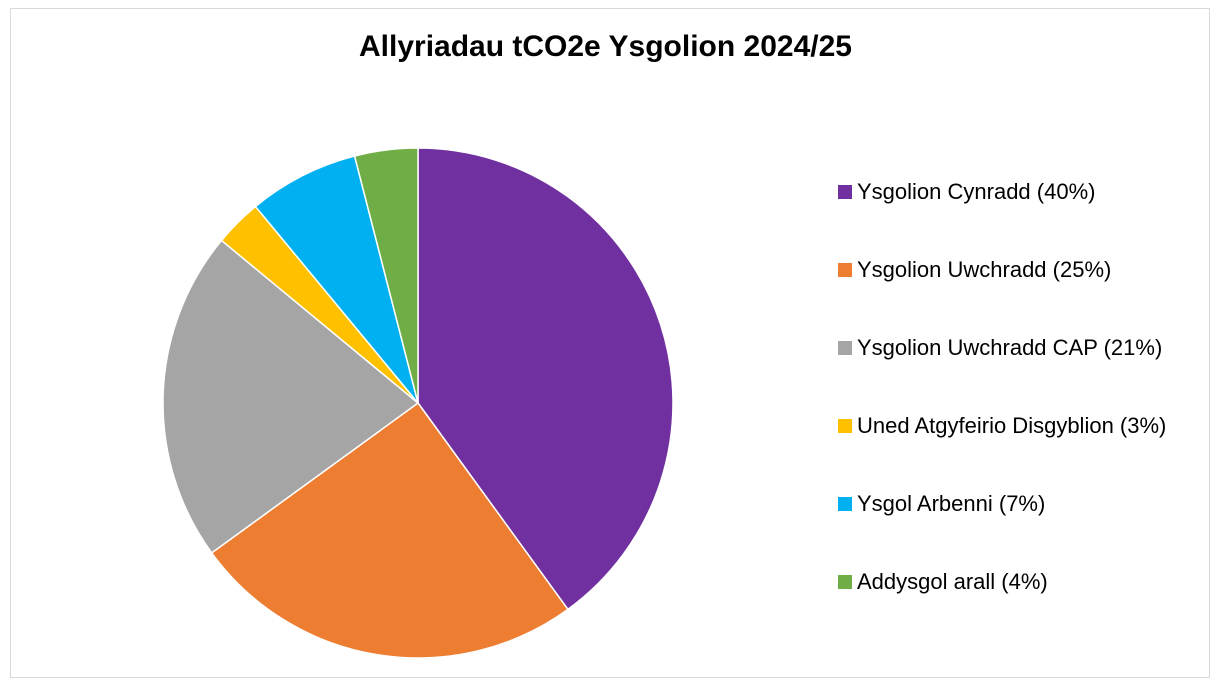 The width and height of the screenshot is (1211, 678). Describe the element at coordinates (1017, 374) in the screenshot. I see `legend-entry: Ysgolion Uwchradd CAP (21%)` at that location.